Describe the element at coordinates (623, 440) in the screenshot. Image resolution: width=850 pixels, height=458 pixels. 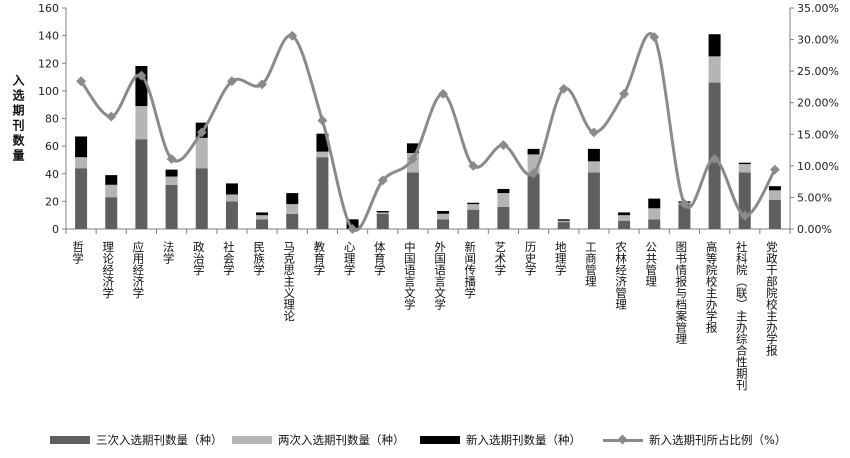
I see `legend-swatch-ratio` at that location.